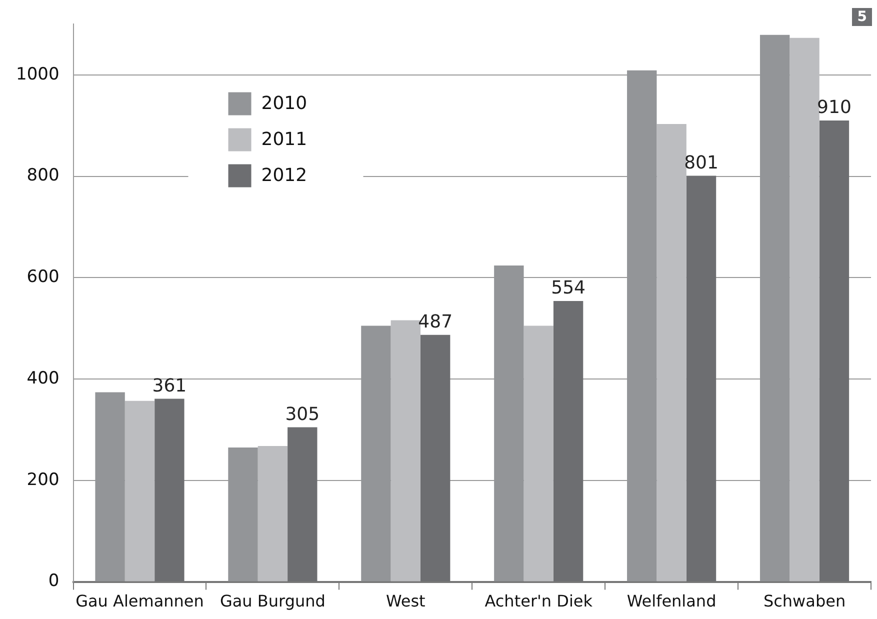 The image size is (877, 619). What do you see at coordinates (38, 74) in the screenshot?
I see `y-tick-label: 1000` at bounding box center [38, 74].